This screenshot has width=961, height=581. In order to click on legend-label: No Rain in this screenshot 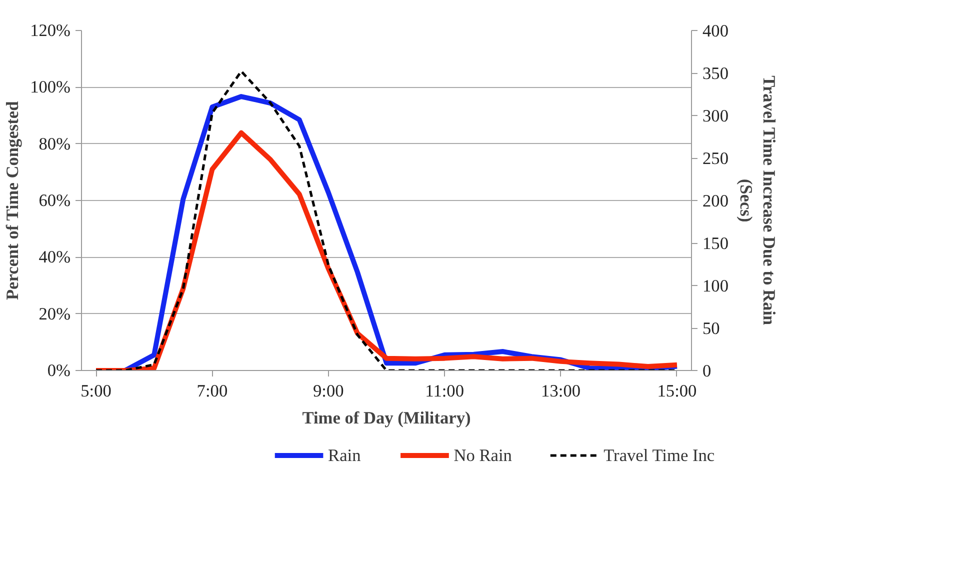, I will do `click(483, 455)`.